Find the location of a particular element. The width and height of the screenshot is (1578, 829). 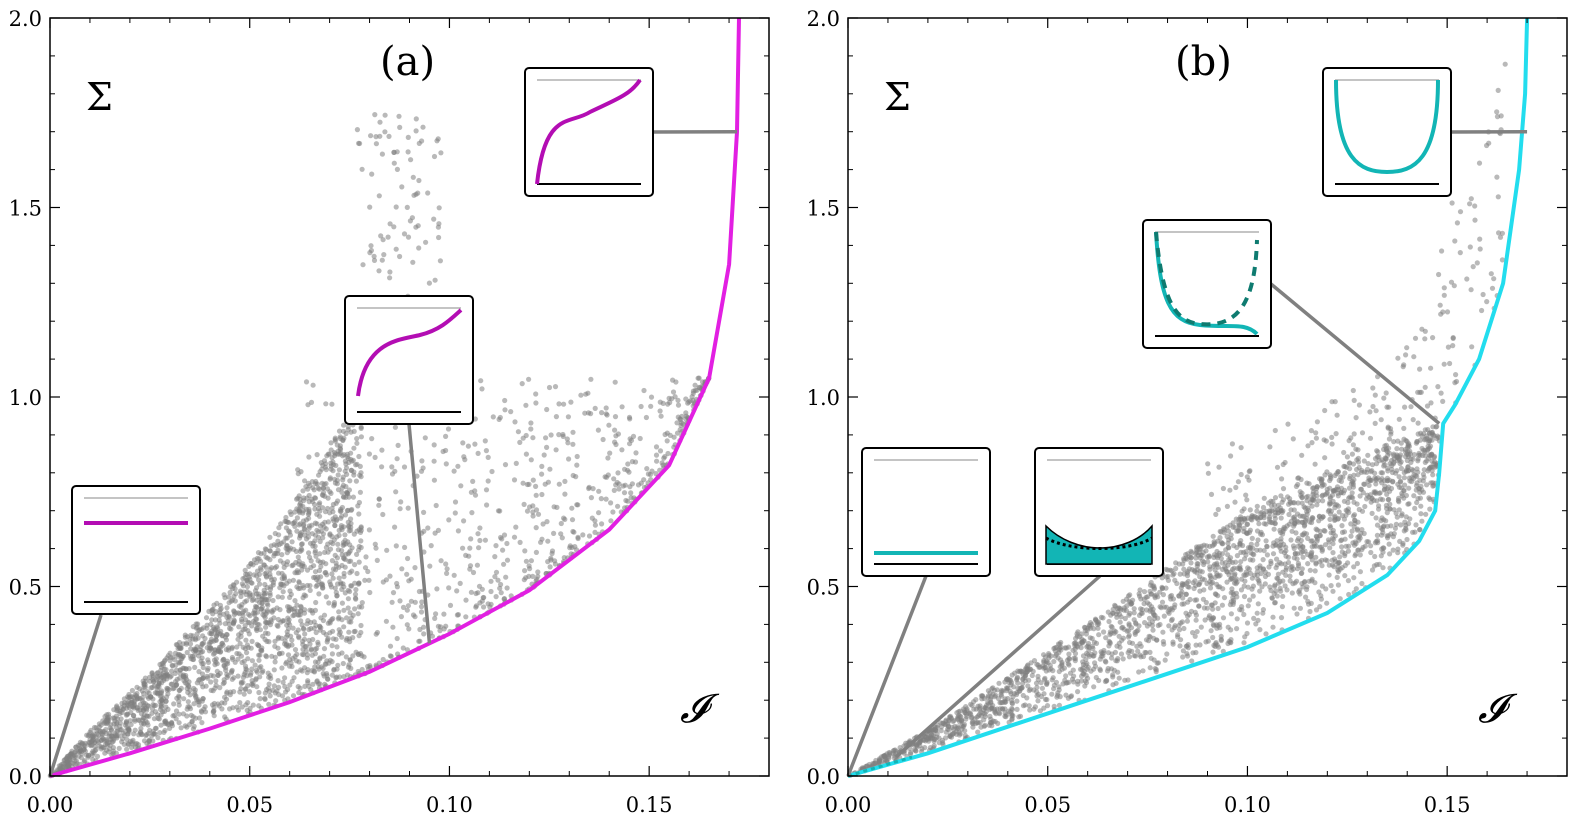

inset is located at coordinates (409, 360).